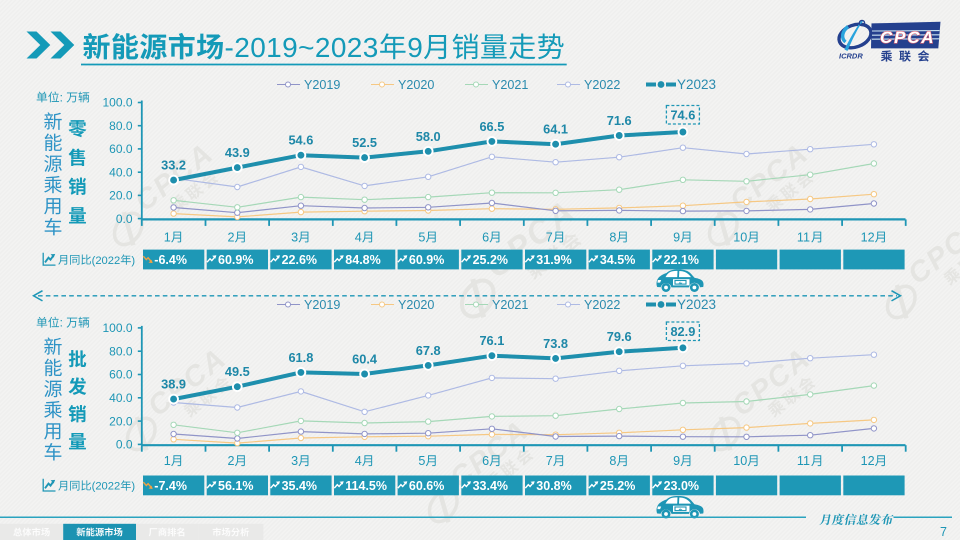  Describe the element at coordinates (619, 120) in the screenshot. I see `svg-text: 71.6` at that location.